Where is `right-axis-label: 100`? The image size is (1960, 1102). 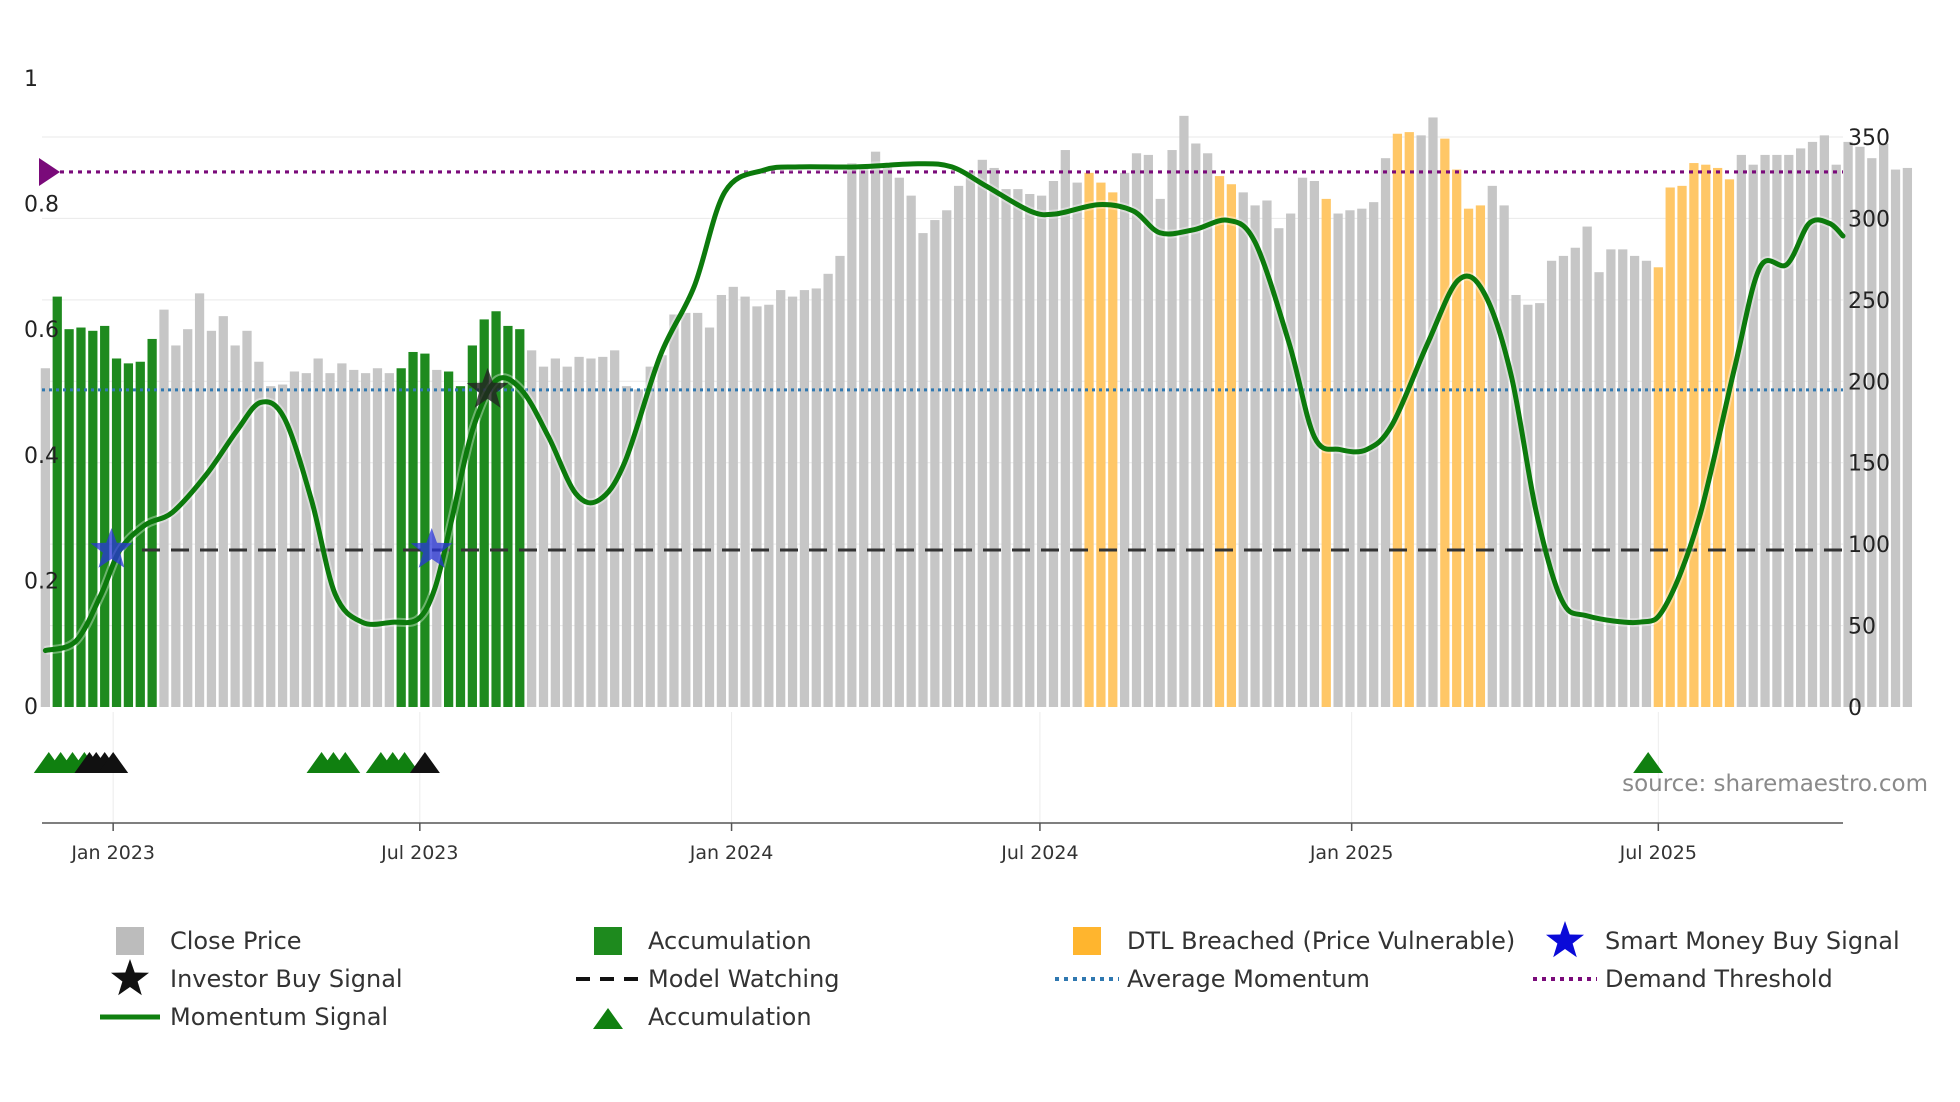
right-axis-label: 100 is located at coordinates (1869, 545).